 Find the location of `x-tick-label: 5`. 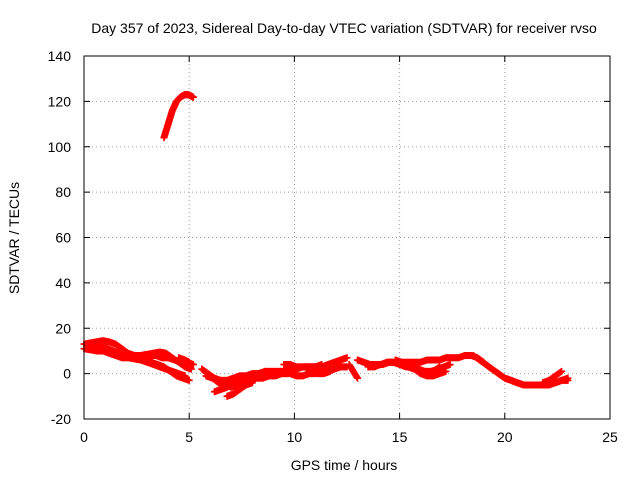

x-tick-label: 5 is located at coordinates (189, 437).